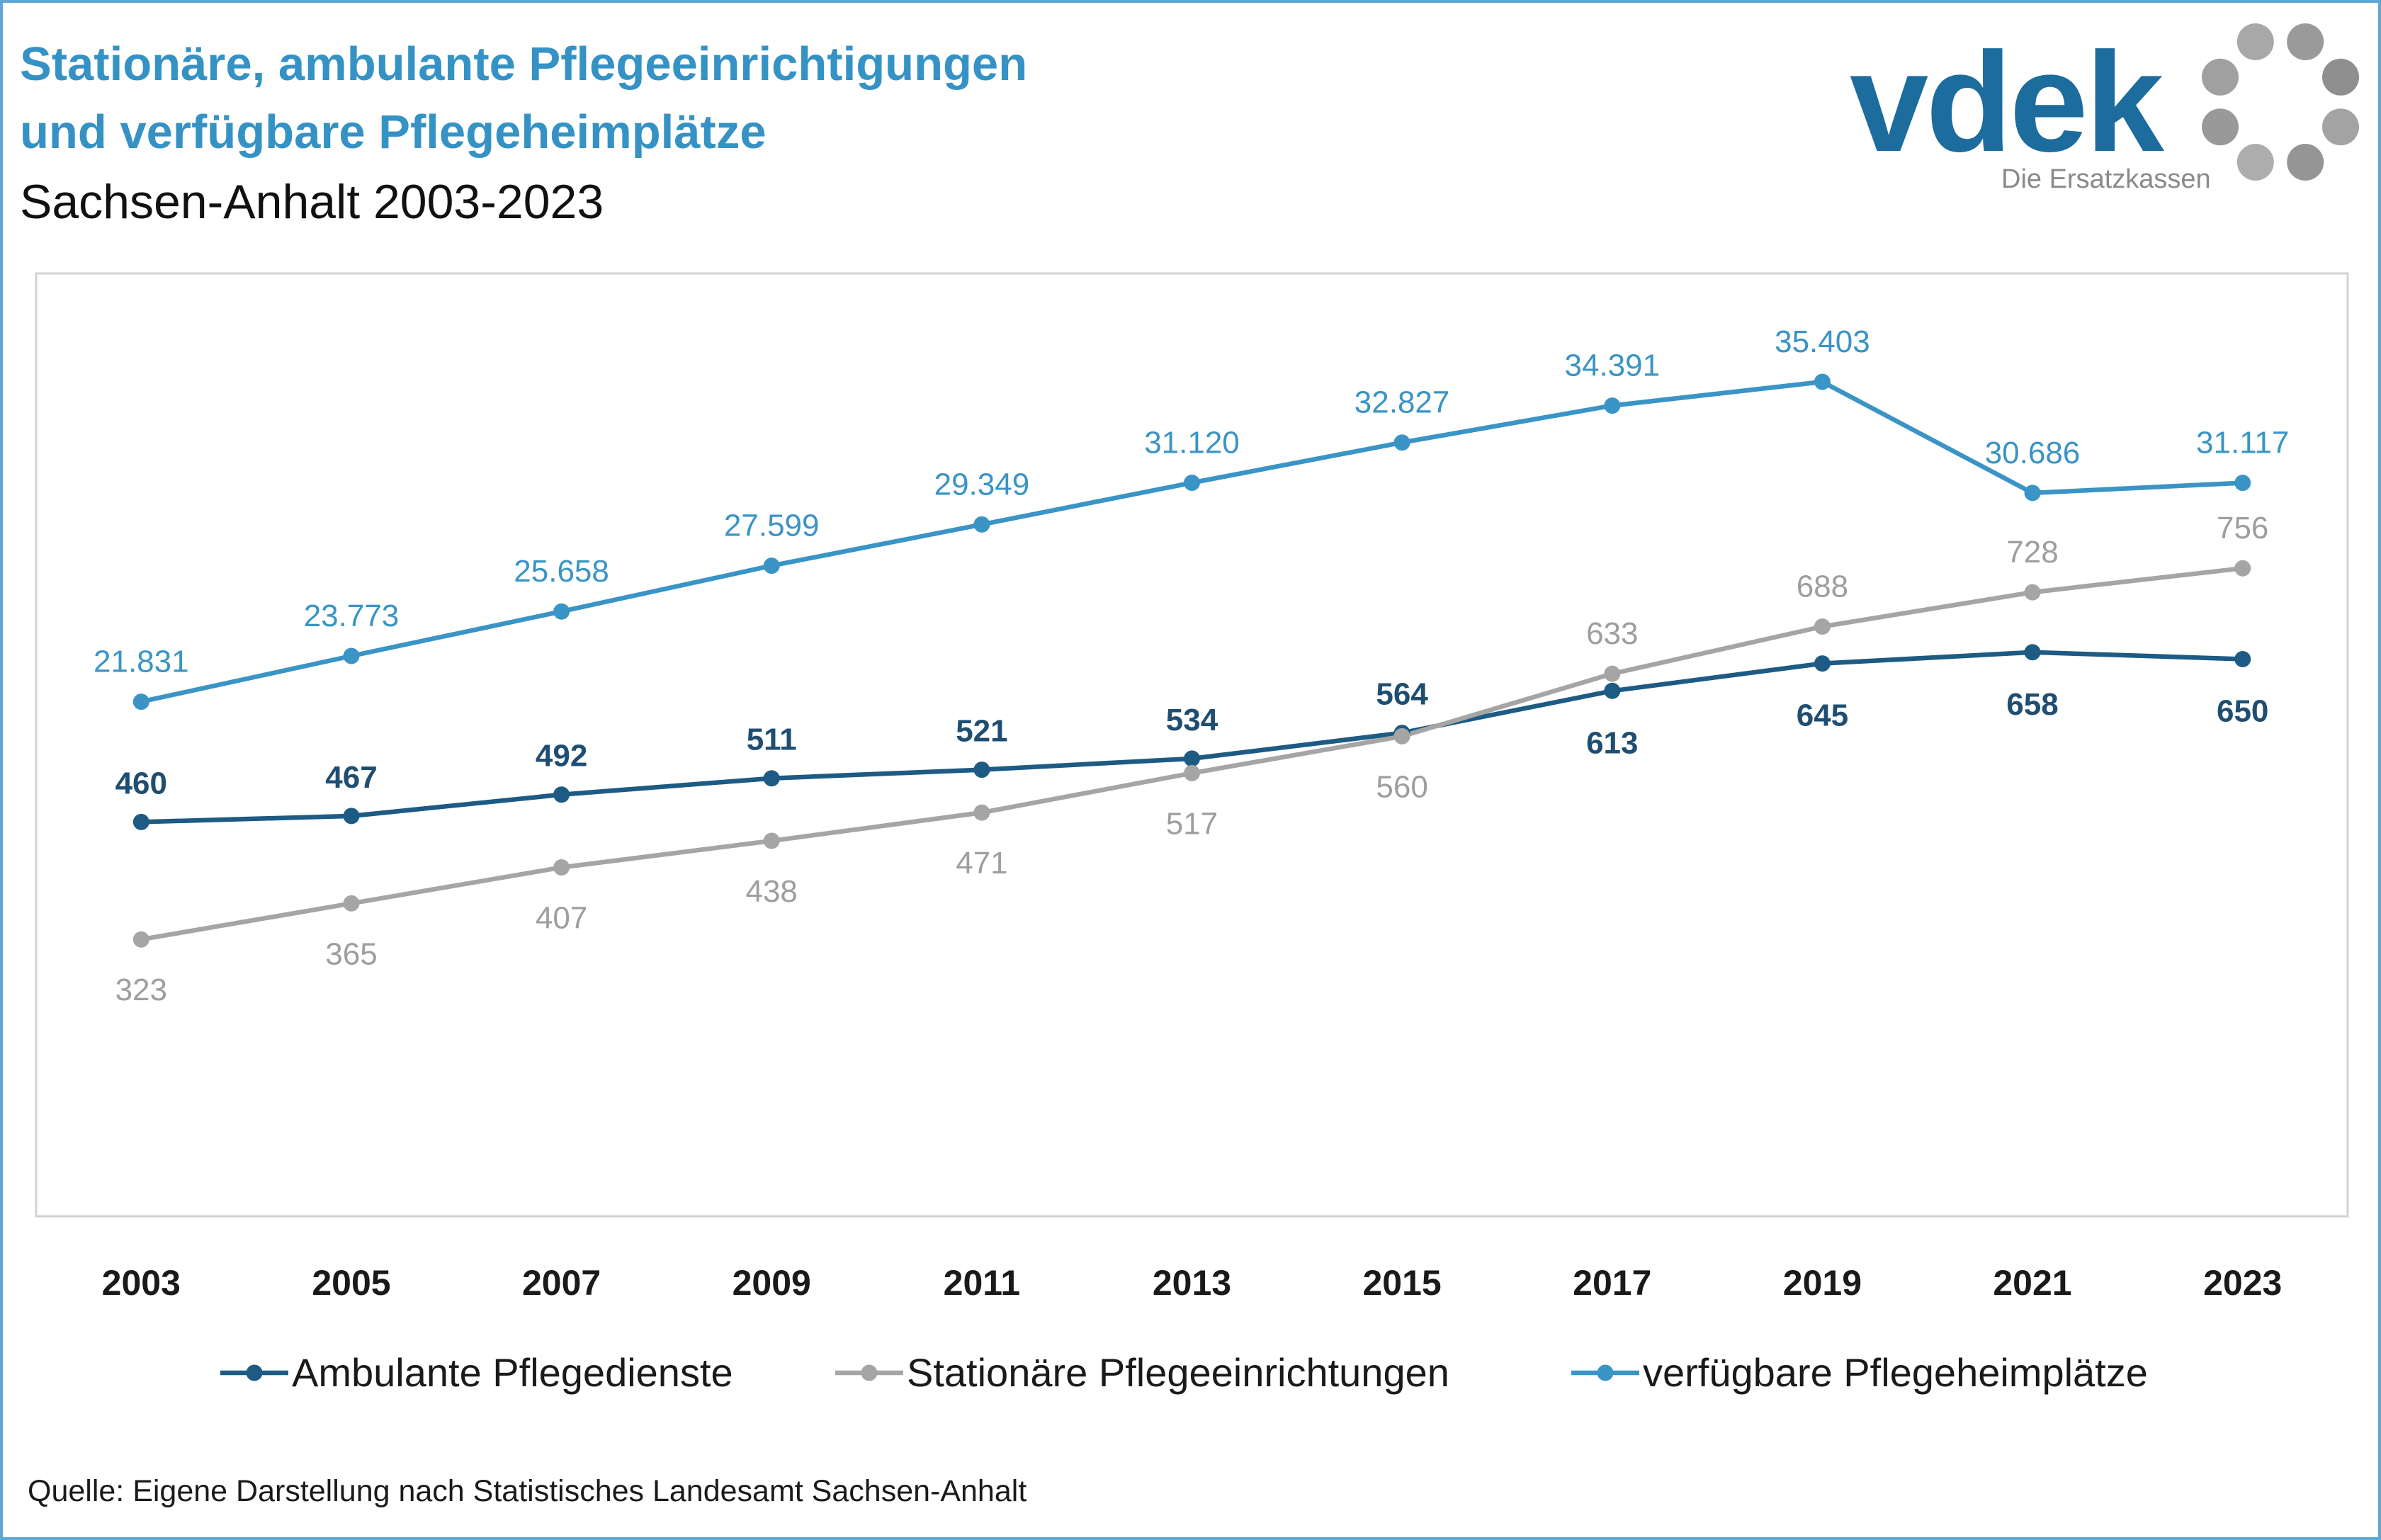 The image size is (2381, 1540). I want to click on series-line-ambulante-pflegedienste, so click(1192, 737).